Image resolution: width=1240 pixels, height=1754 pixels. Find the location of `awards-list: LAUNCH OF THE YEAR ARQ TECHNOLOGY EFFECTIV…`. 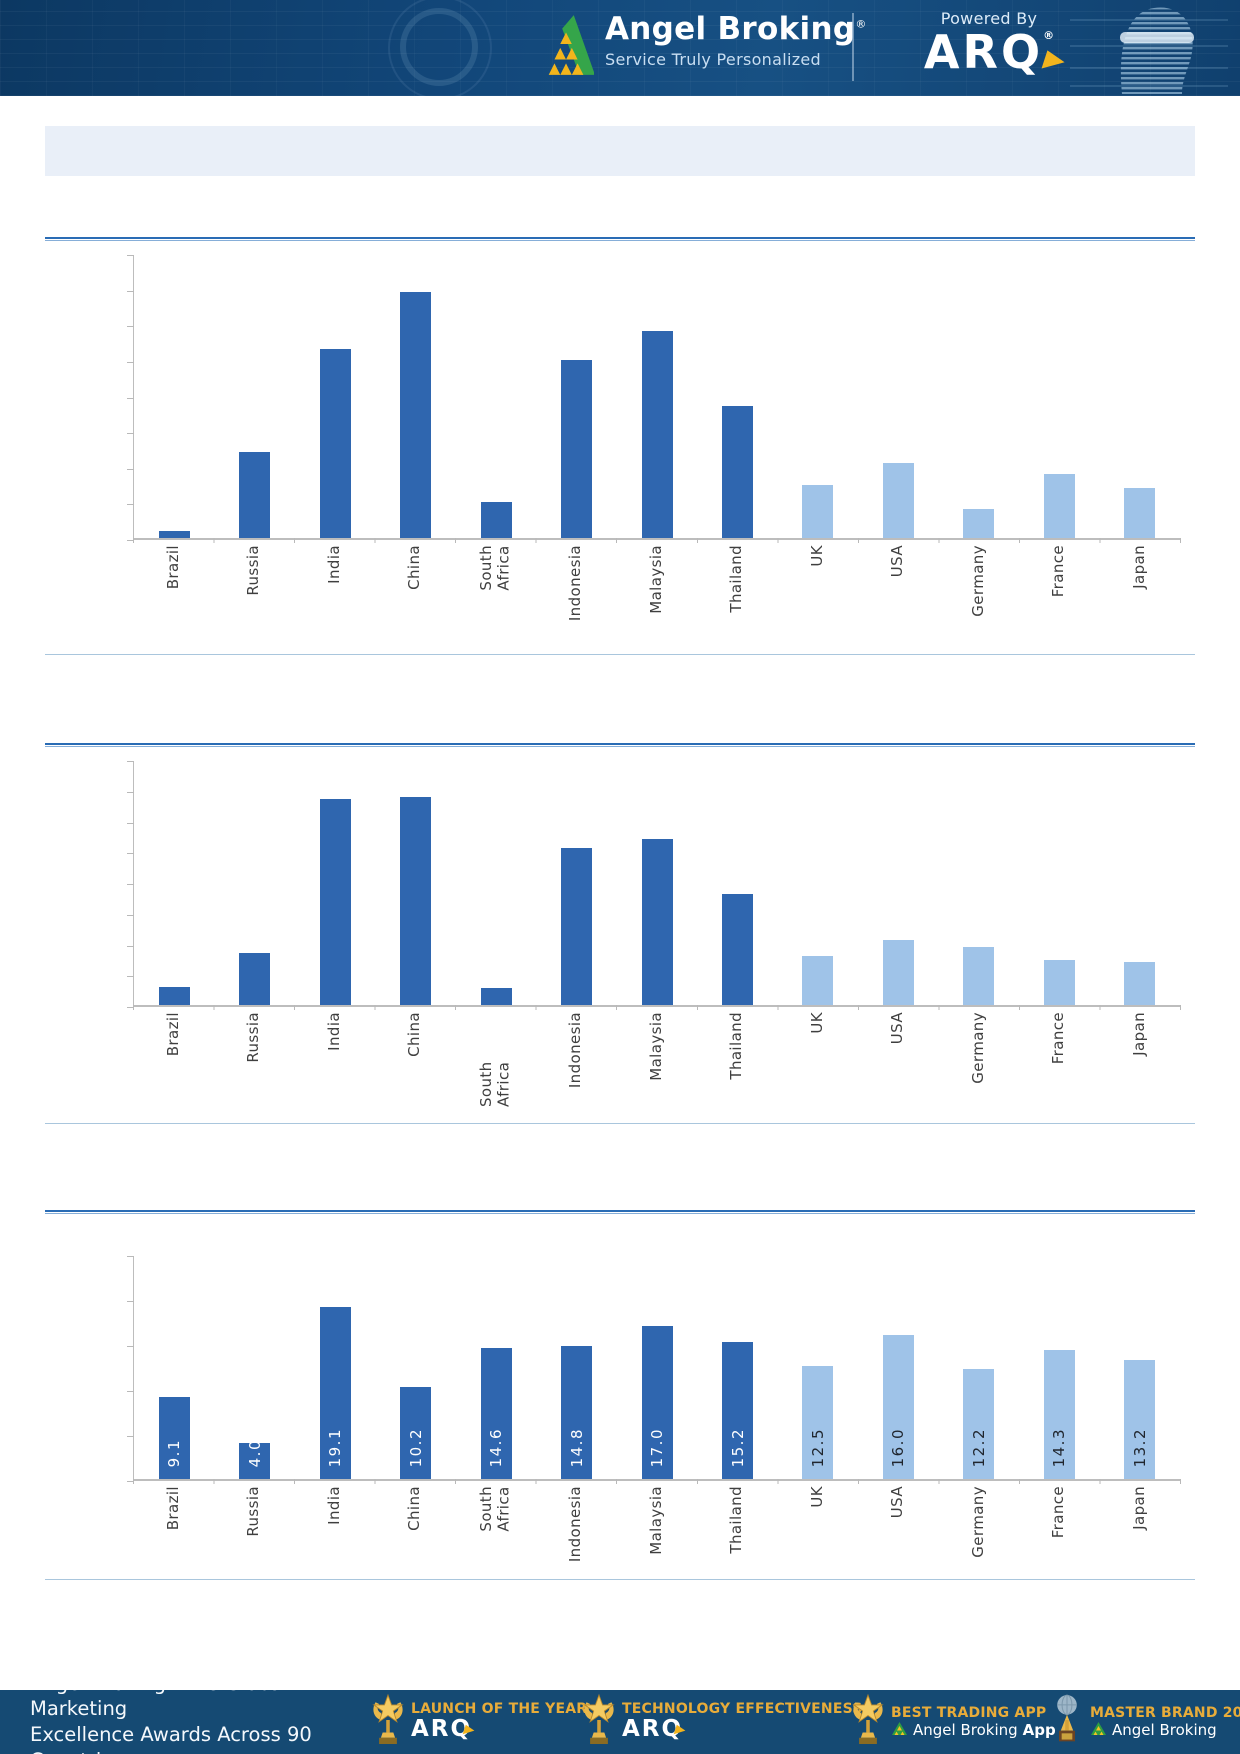

awards-list: LAUNCH OF THE YEAR ARQ TECHNOLOGY EFFECTIV… is located at coordinates (806, 1722).